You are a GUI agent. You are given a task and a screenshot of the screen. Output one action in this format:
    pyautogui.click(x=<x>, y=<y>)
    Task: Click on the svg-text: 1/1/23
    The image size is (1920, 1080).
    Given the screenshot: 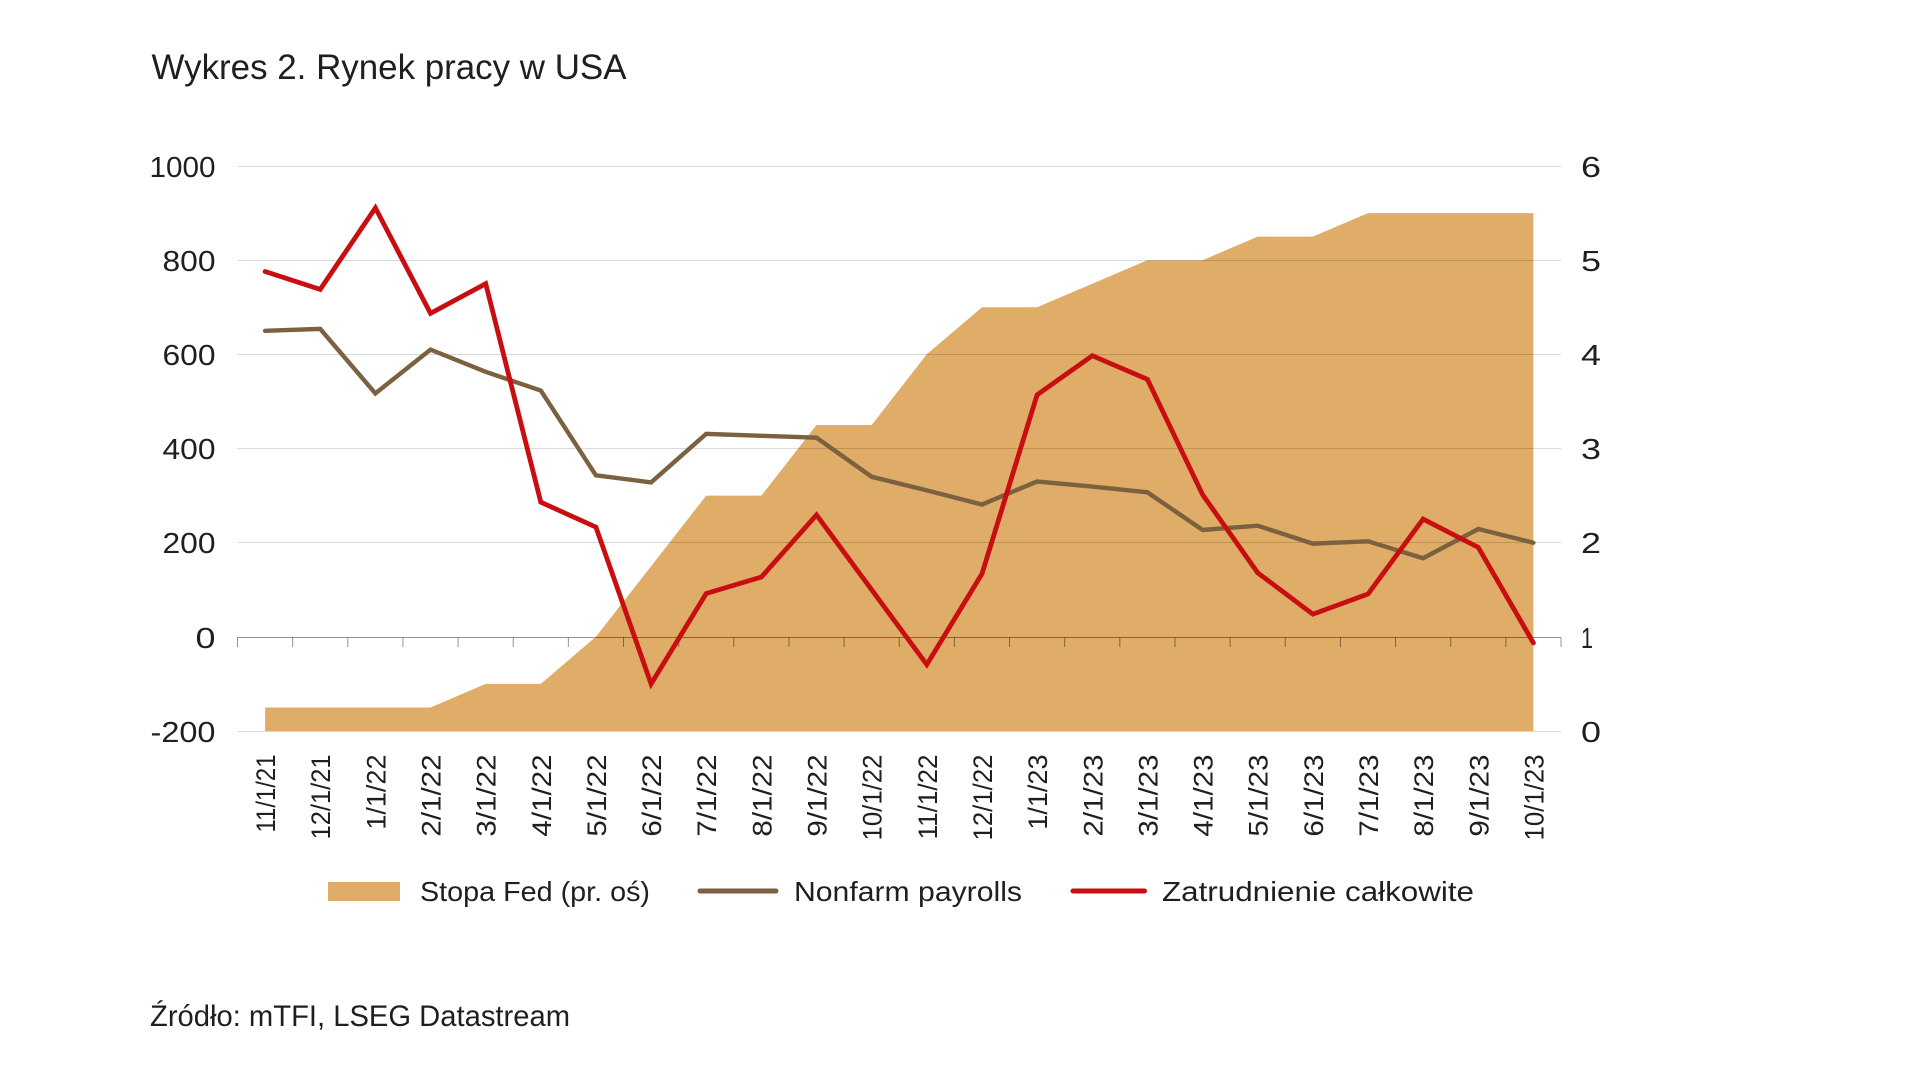 What is the action you would take?
    pyautogui.click(x=1038, y=792)
    